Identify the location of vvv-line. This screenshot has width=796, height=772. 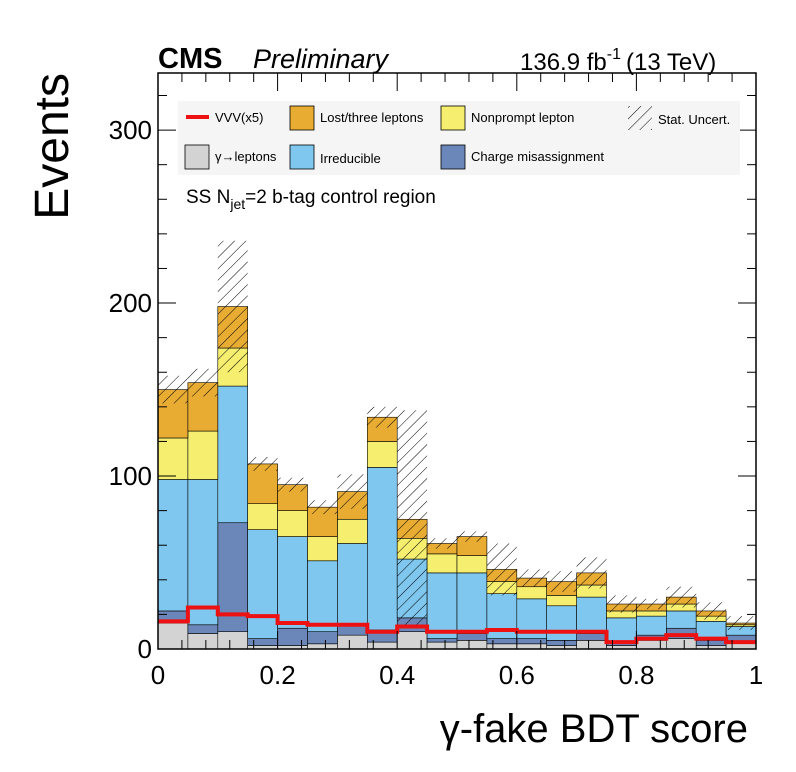
(457, 625).